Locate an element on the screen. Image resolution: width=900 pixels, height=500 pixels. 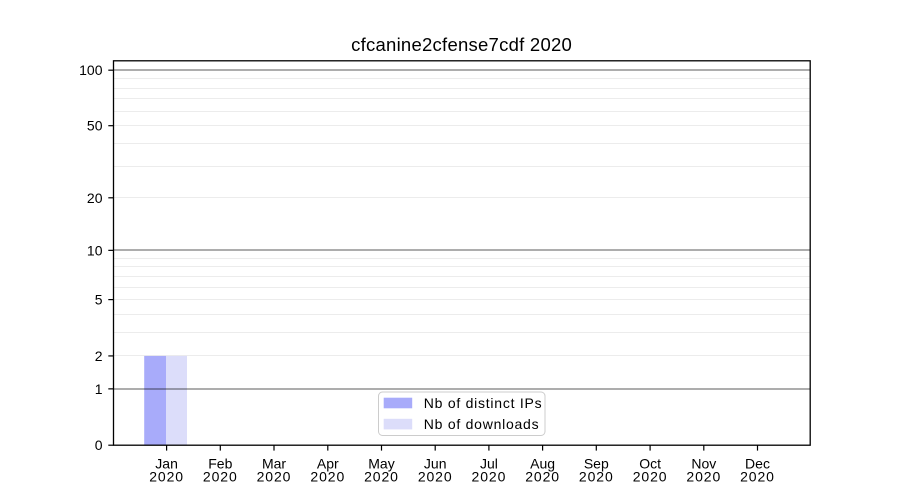
svg-text: 100 is located at coordinates (91, 70).